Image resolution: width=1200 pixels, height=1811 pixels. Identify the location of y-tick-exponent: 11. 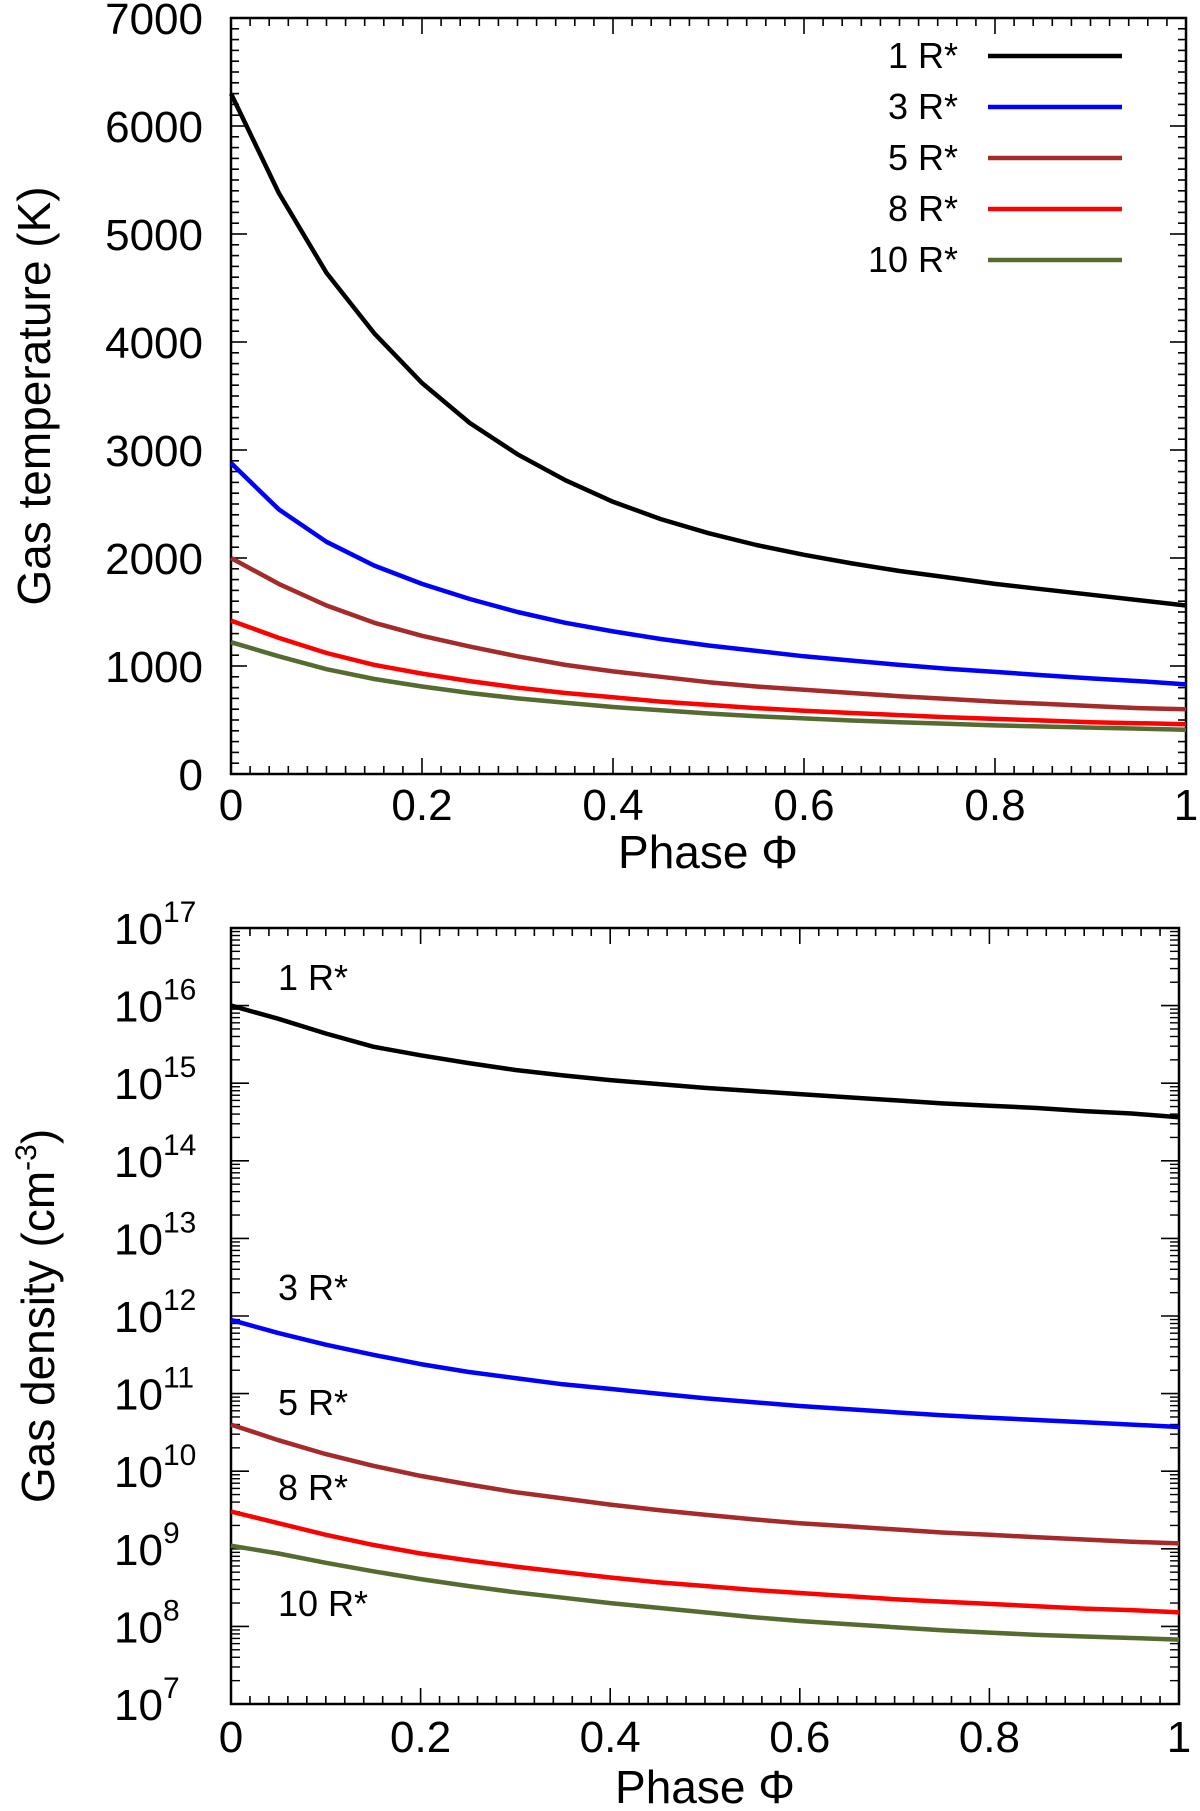
(178, 1378).